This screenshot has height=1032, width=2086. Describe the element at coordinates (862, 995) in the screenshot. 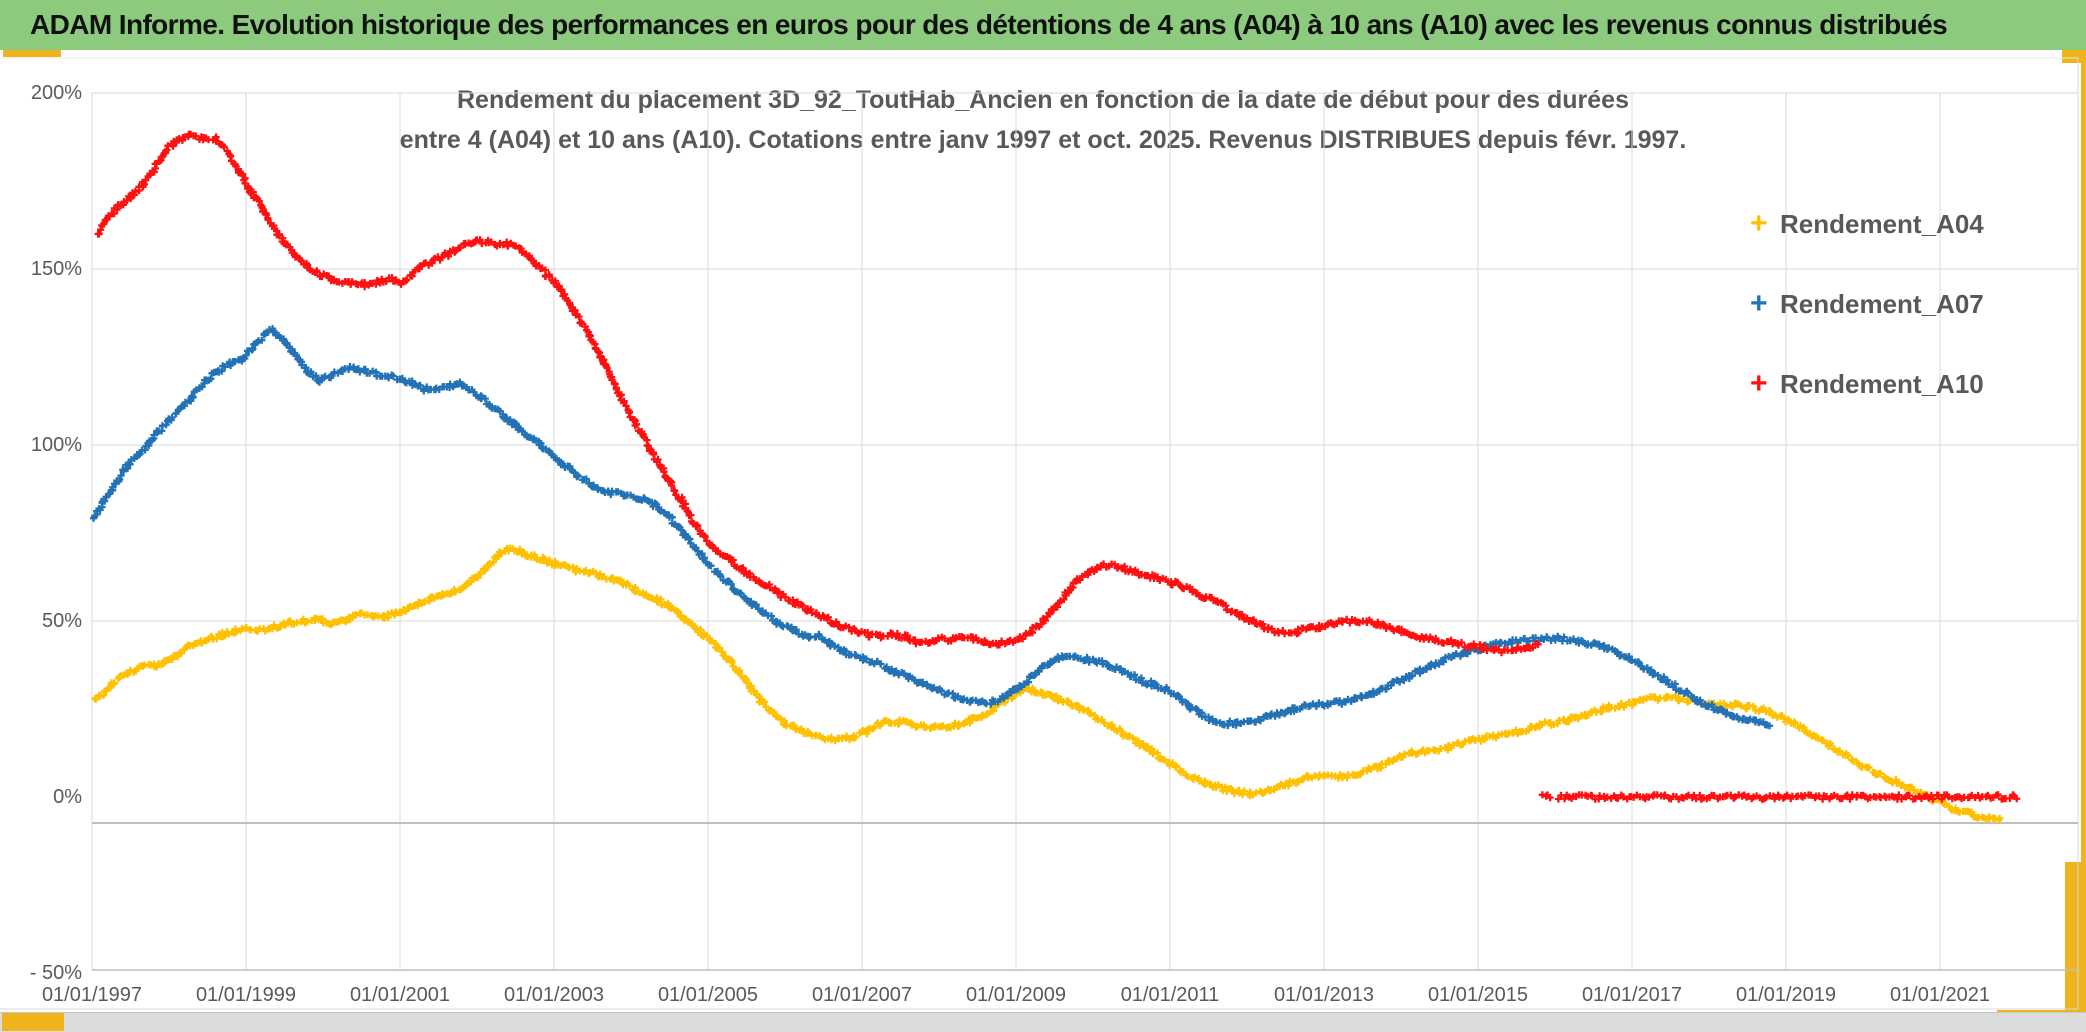

I see `x-tick-2007: 01/01/2007` at that location.